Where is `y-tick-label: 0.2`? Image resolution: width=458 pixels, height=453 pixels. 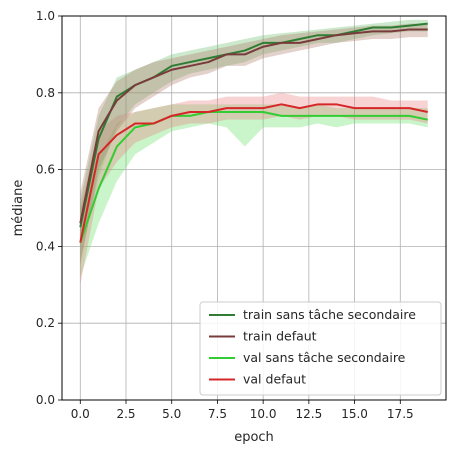 y-tick-label: 0.2 is located at coordinates (45, 323).